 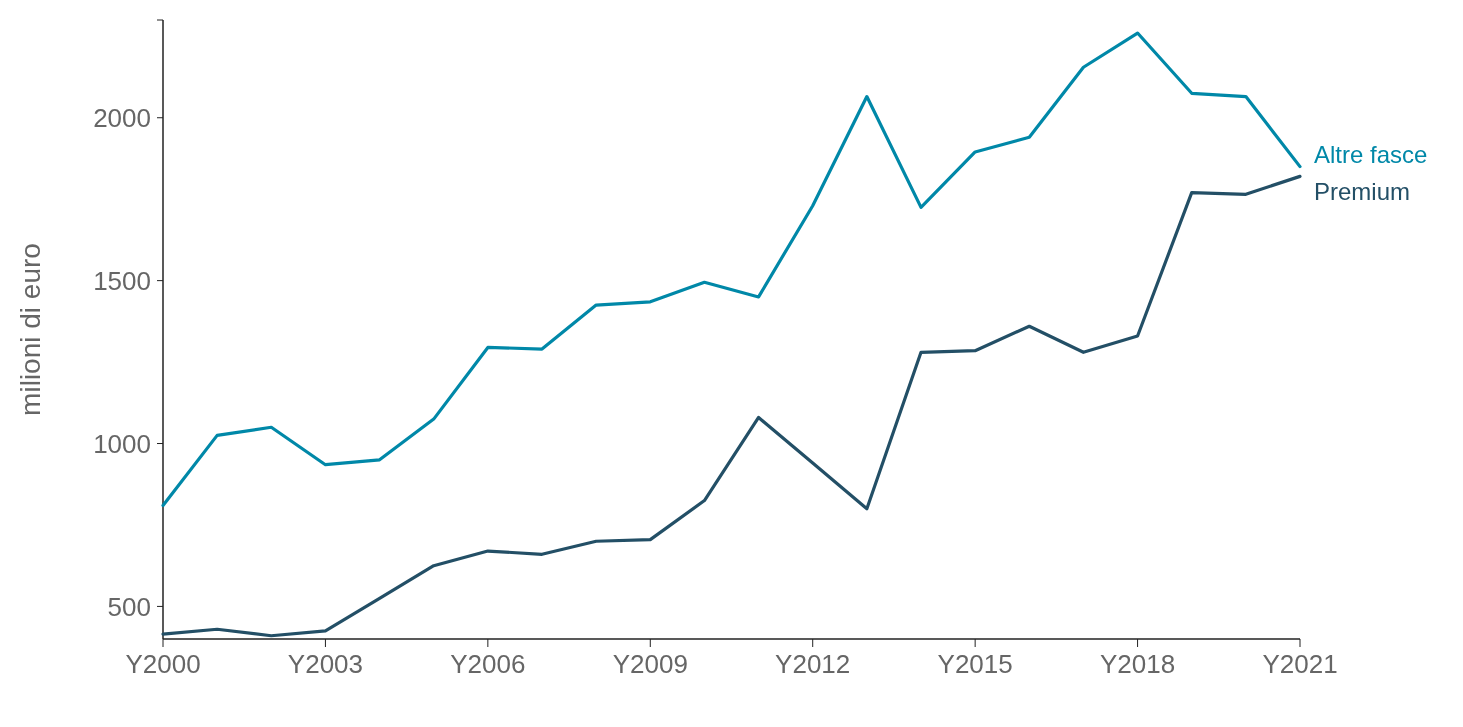 What do you see at coordinates (1362, 192) in the screenshot?
I see `series-label: Premium` at bounding box center [1362, 192].